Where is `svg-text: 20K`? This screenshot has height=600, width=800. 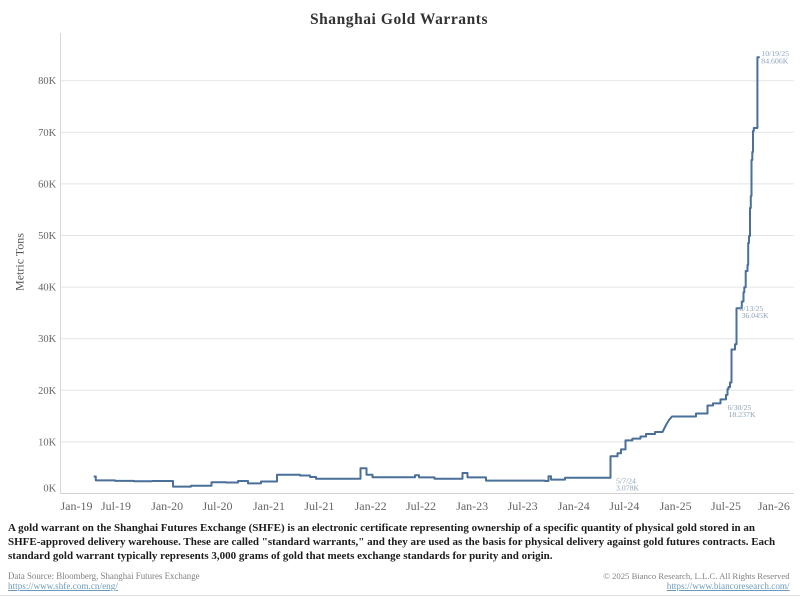
svg-text: 20K is located at coordinates (47, 391).